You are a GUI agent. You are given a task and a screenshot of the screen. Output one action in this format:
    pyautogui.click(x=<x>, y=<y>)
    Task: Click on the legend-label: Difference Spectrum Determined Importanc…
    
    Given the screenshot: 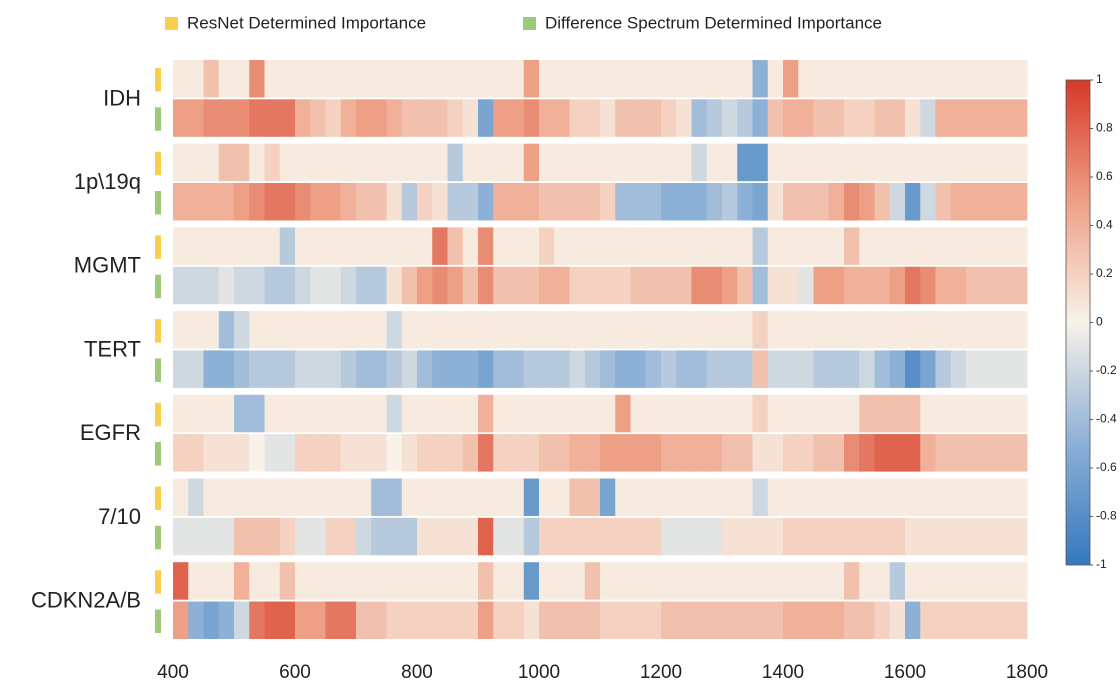 What is the action you would take?
    pyautogui.click(x=713, y=22)
    